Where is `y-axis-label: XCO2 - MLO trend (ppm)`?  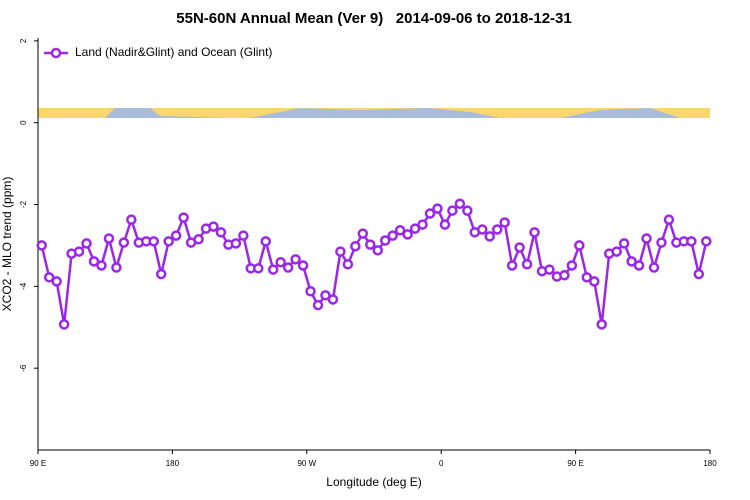 y-axis-label: XCO2 - MLO trend (ppm) is located at coordinates (7, 244).